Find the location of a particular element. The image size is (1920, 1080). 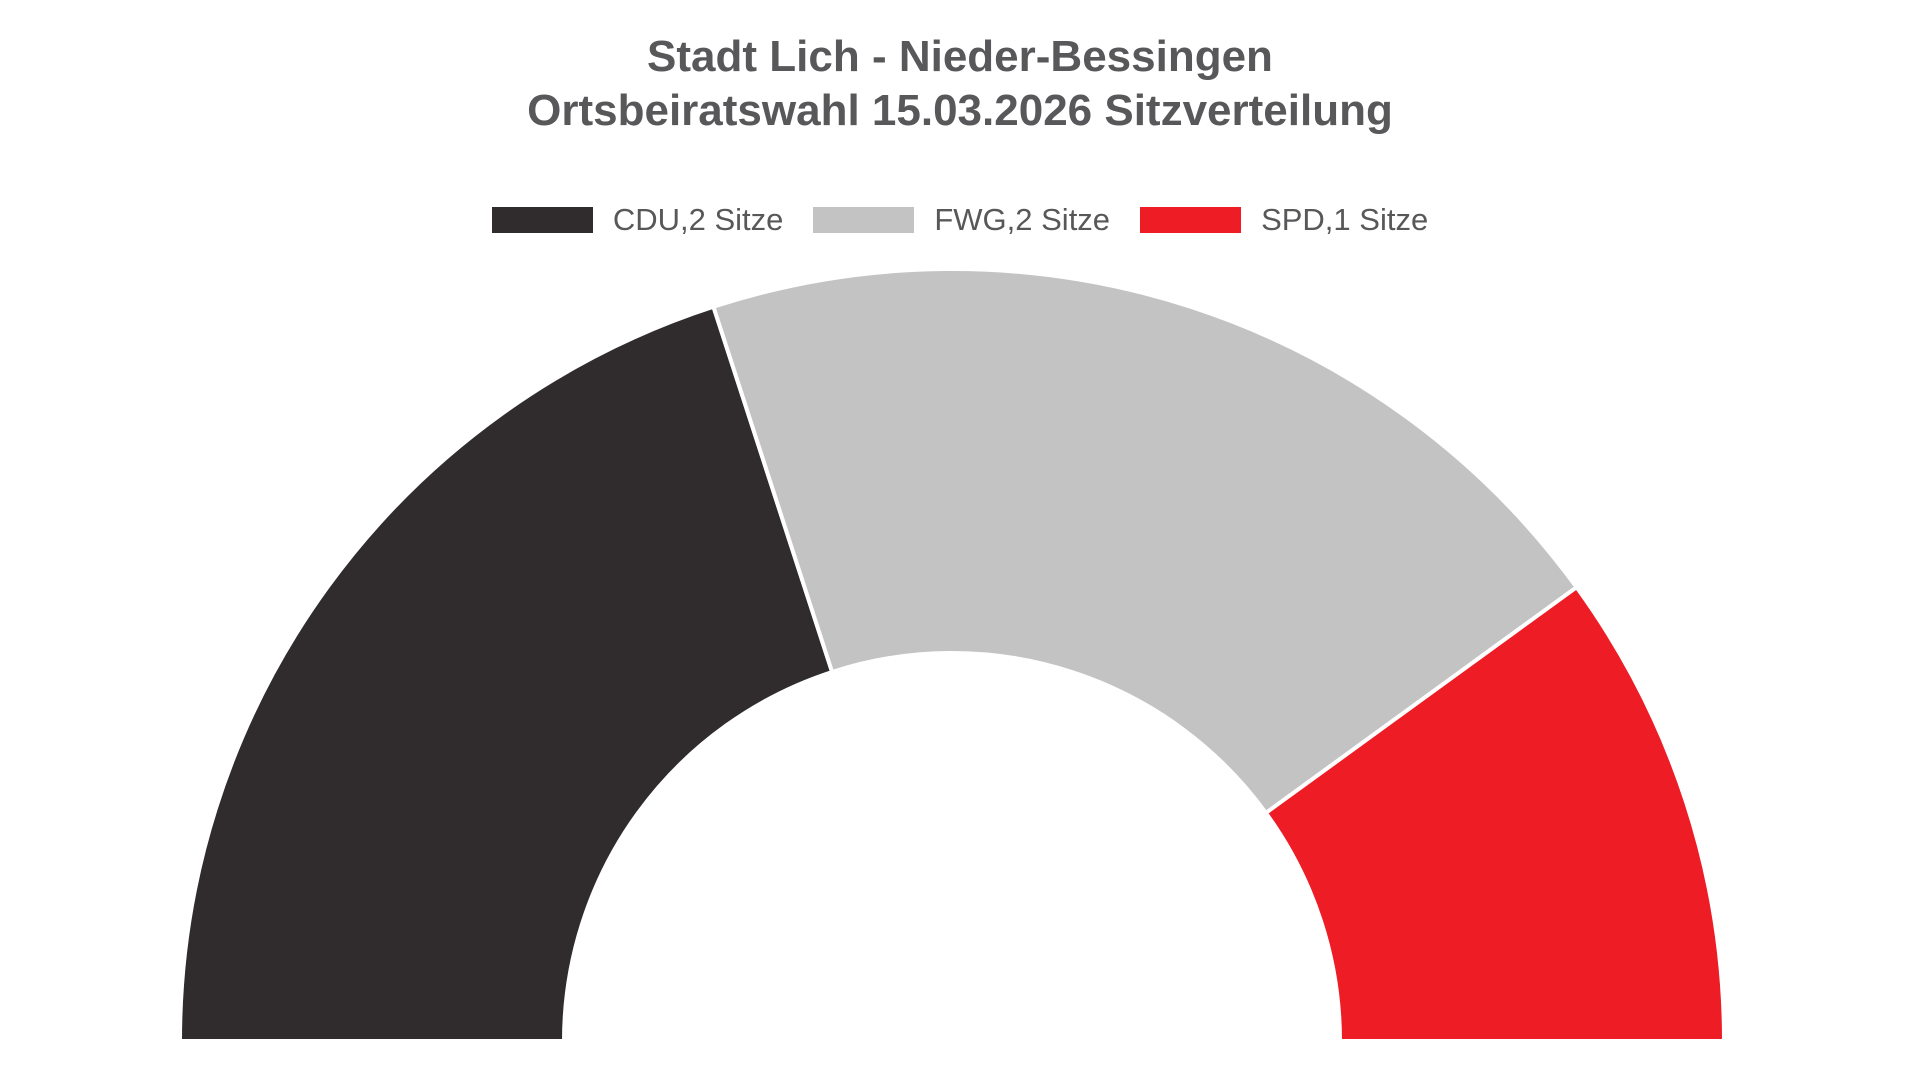

legend-swatch-cdu is located at coordinates (542, 220).